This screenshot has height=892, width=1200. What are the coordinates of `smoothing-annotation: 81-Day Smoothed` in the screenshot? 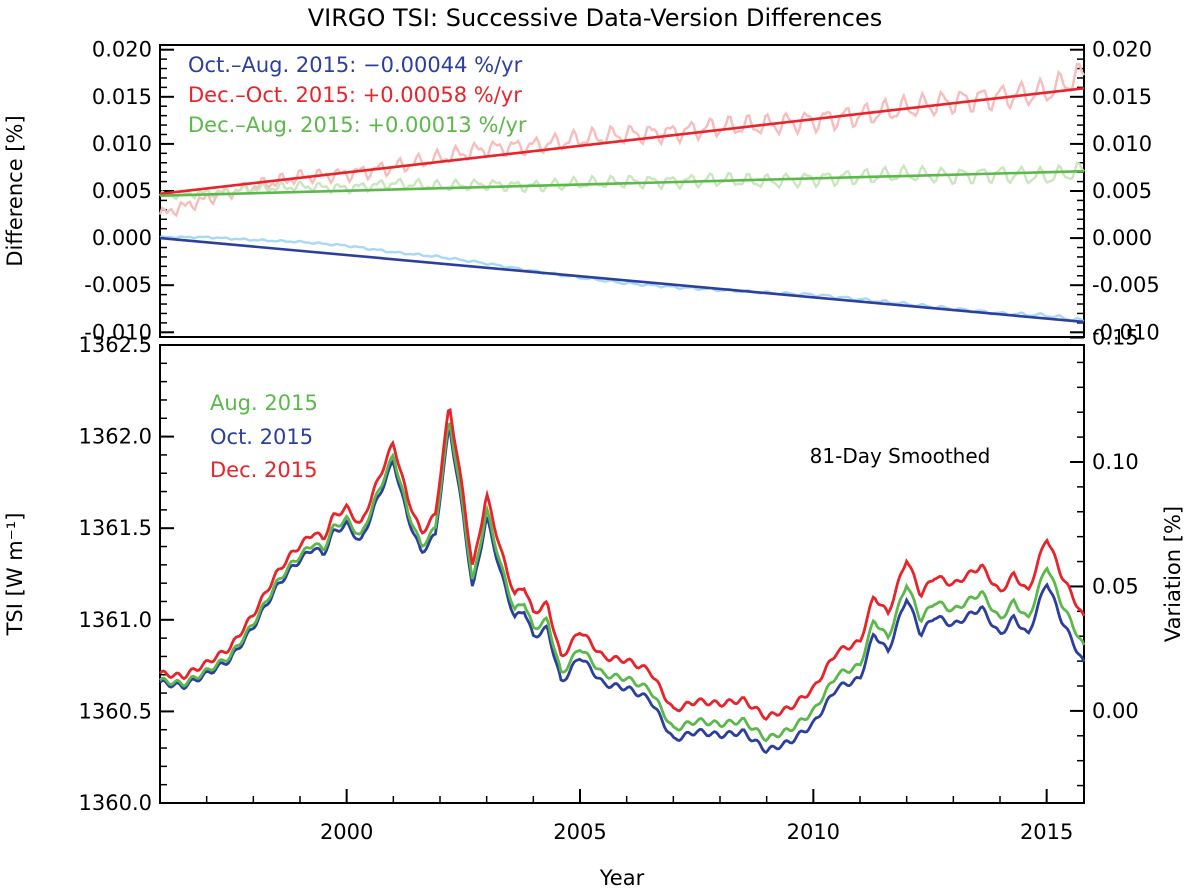 It's located at (900, 456).